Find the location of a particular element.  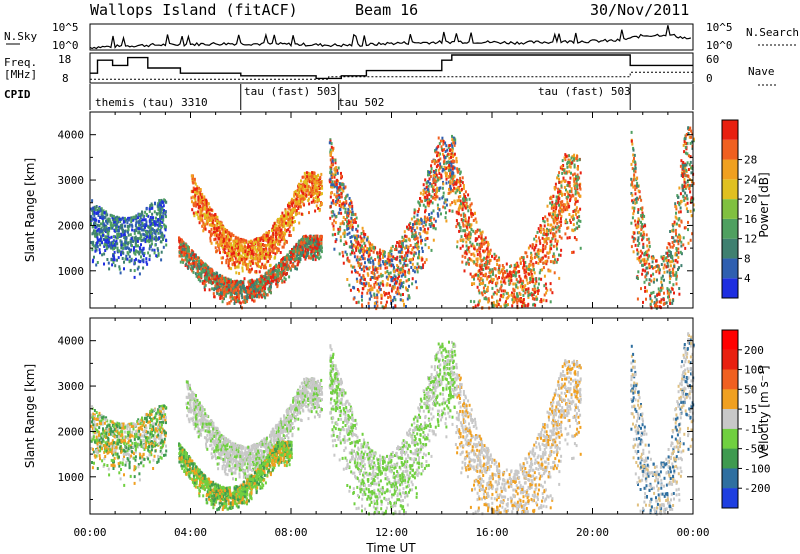

vel-vel-late is located at coordinates (662, 424).